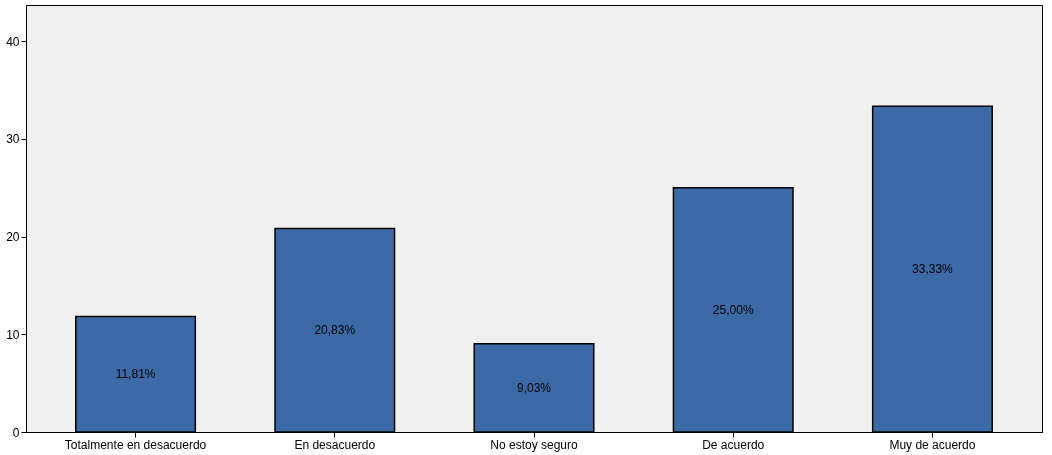 This screenshot has width=1052, height=455. Describe the element at coordinates (13, 139) in the screenshot. I see `y-tick-label: 30` at that location.